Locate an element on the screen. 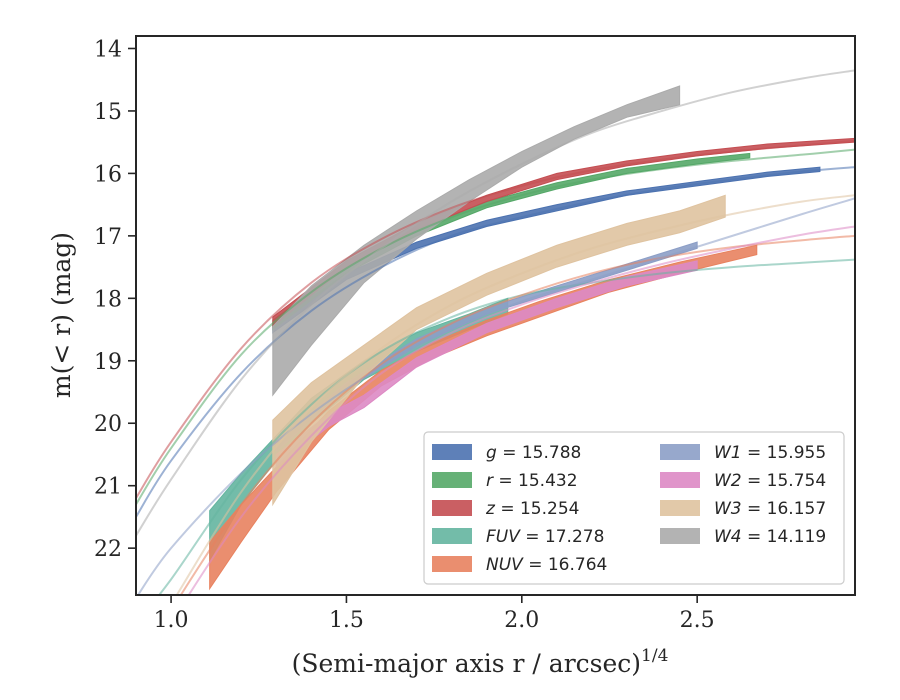 This screenshot has width=900, height=700. x-tick-label: 1.0 is located at coordinates (171, 620).